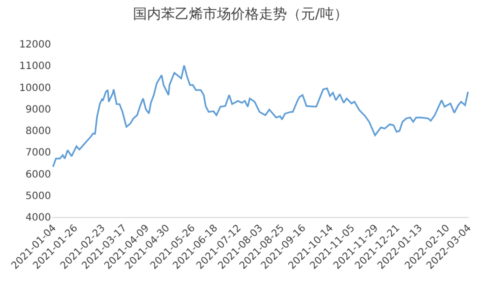 The width and height of the screenshot is (481, 289). What do you see at coordinates (35, 88) in the screenshot?
I see `y-tick-label: 10000` at bounding box center [35, 88].